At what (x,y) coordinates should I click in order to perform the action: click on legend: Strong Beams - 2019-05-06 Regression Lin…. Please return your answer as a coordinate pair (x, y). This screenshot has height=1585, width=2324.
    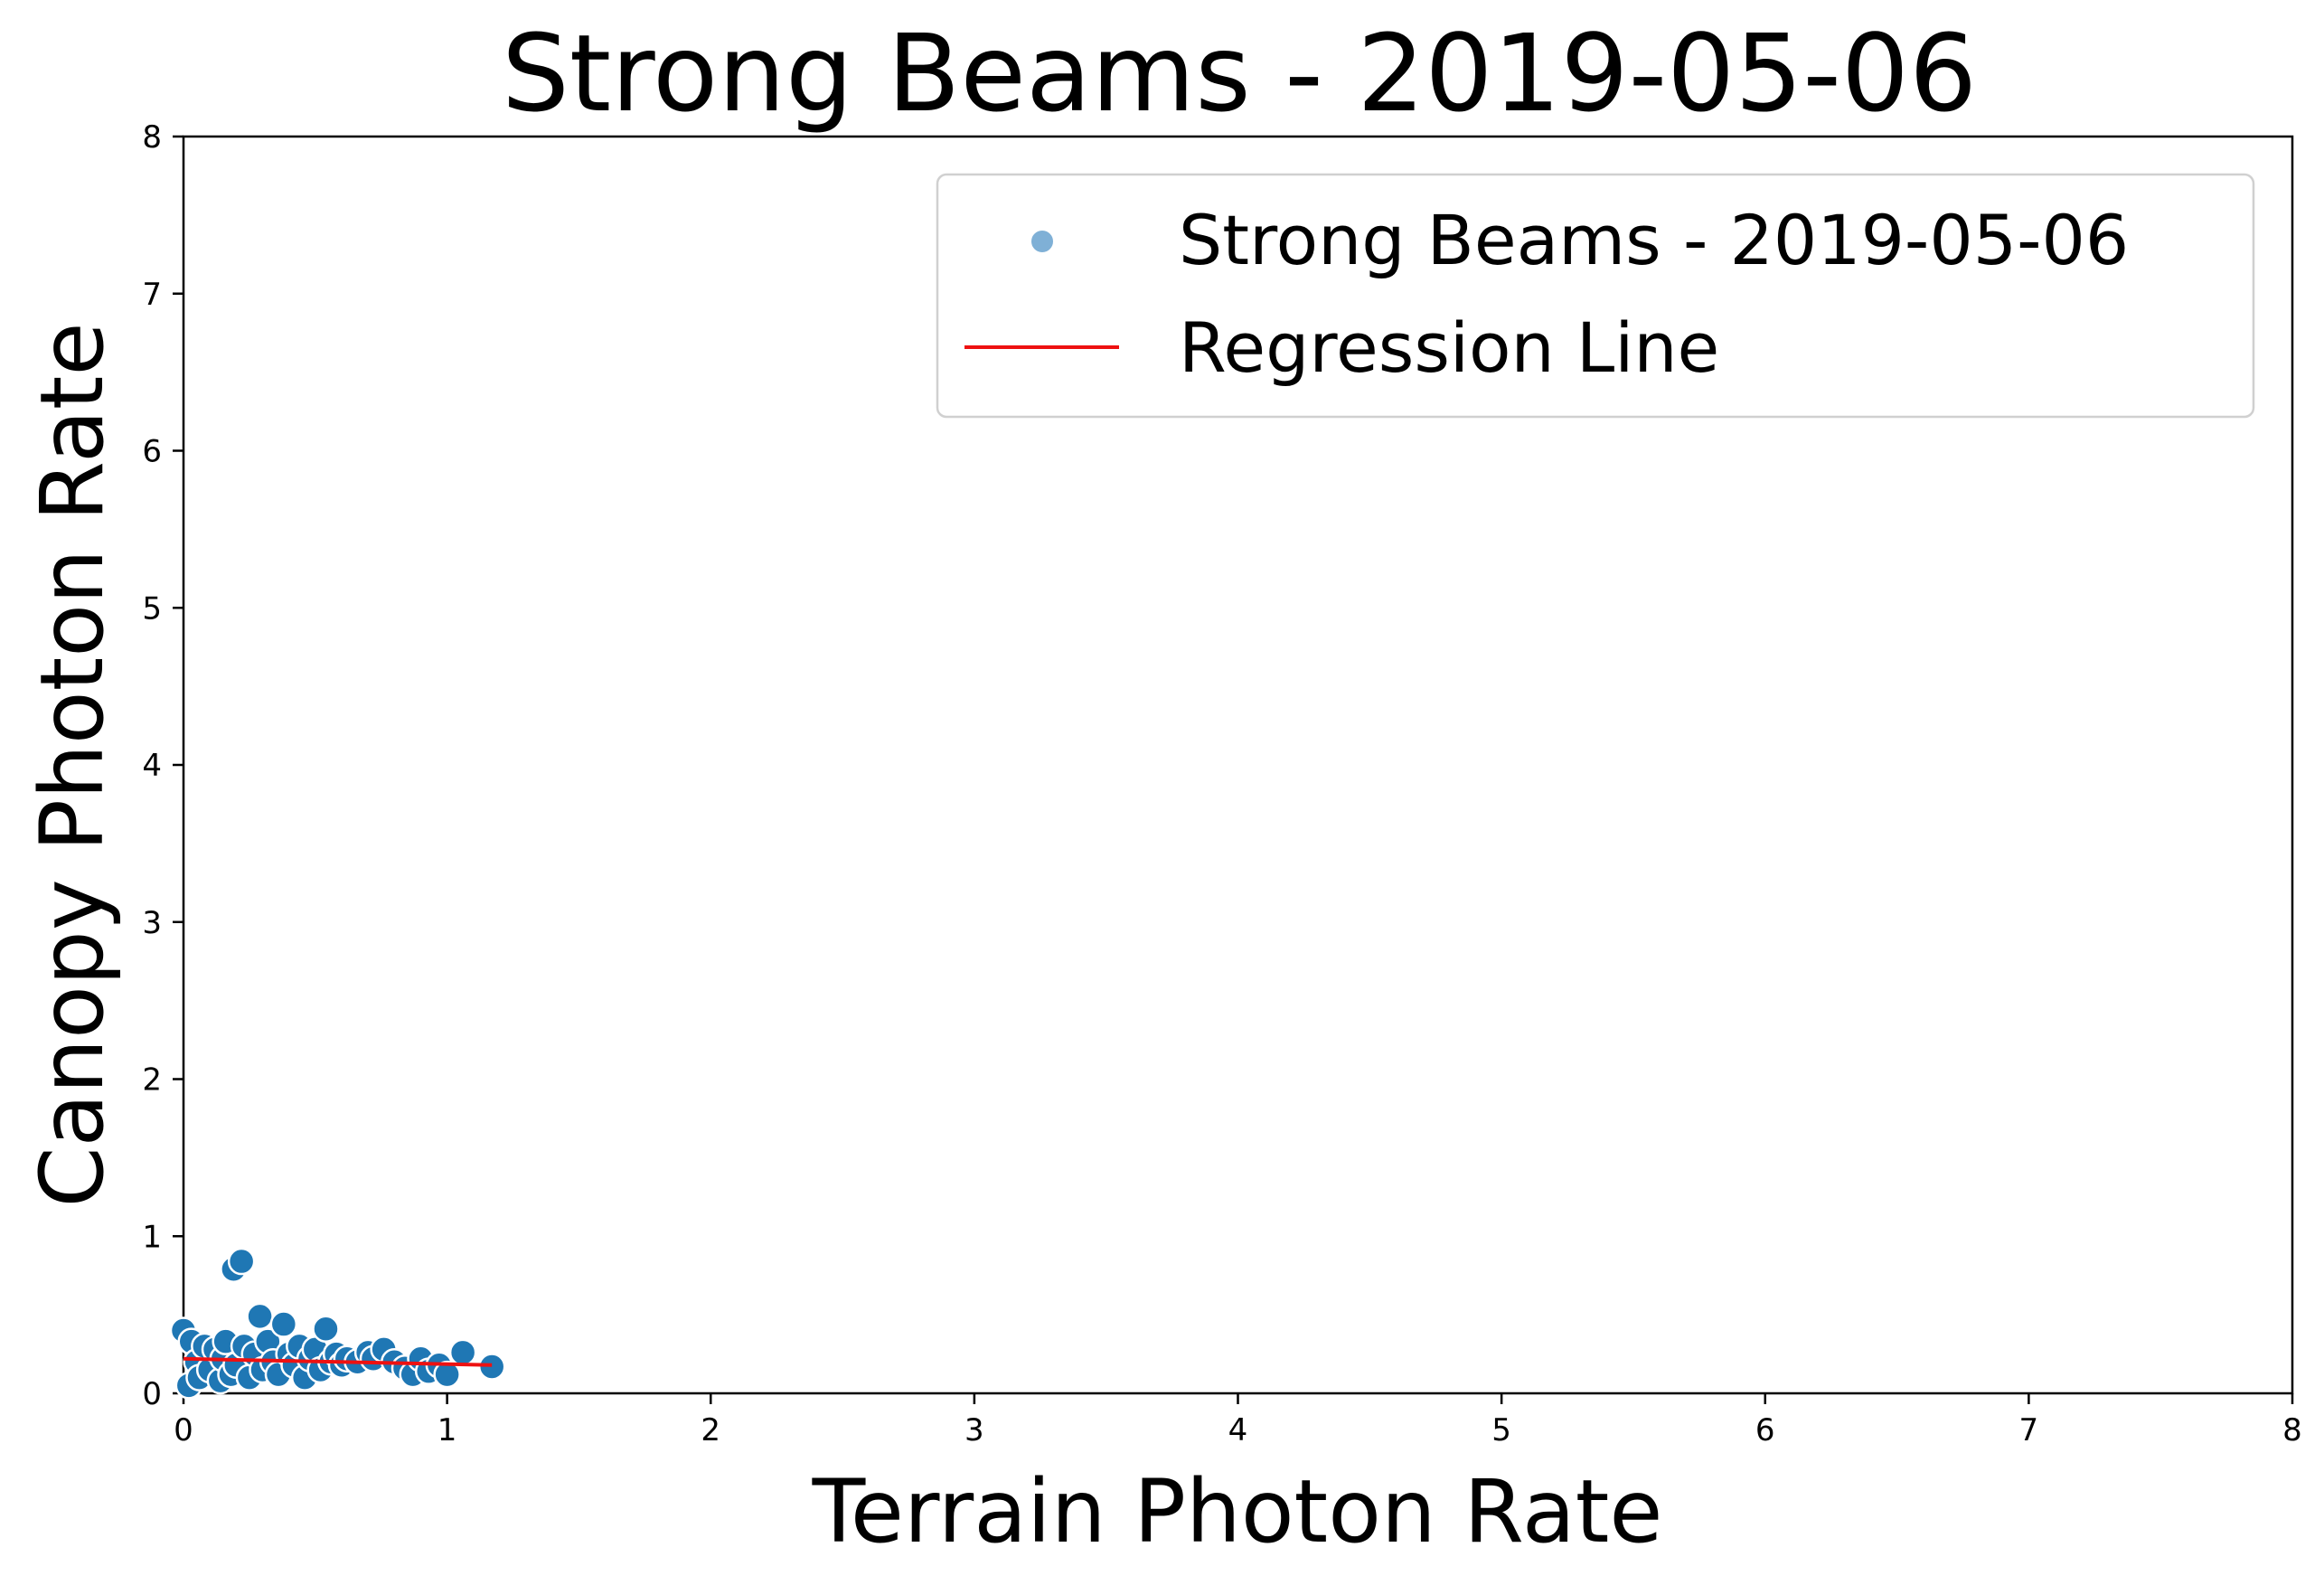
    Looking at the image, I should click on (1595, 296).